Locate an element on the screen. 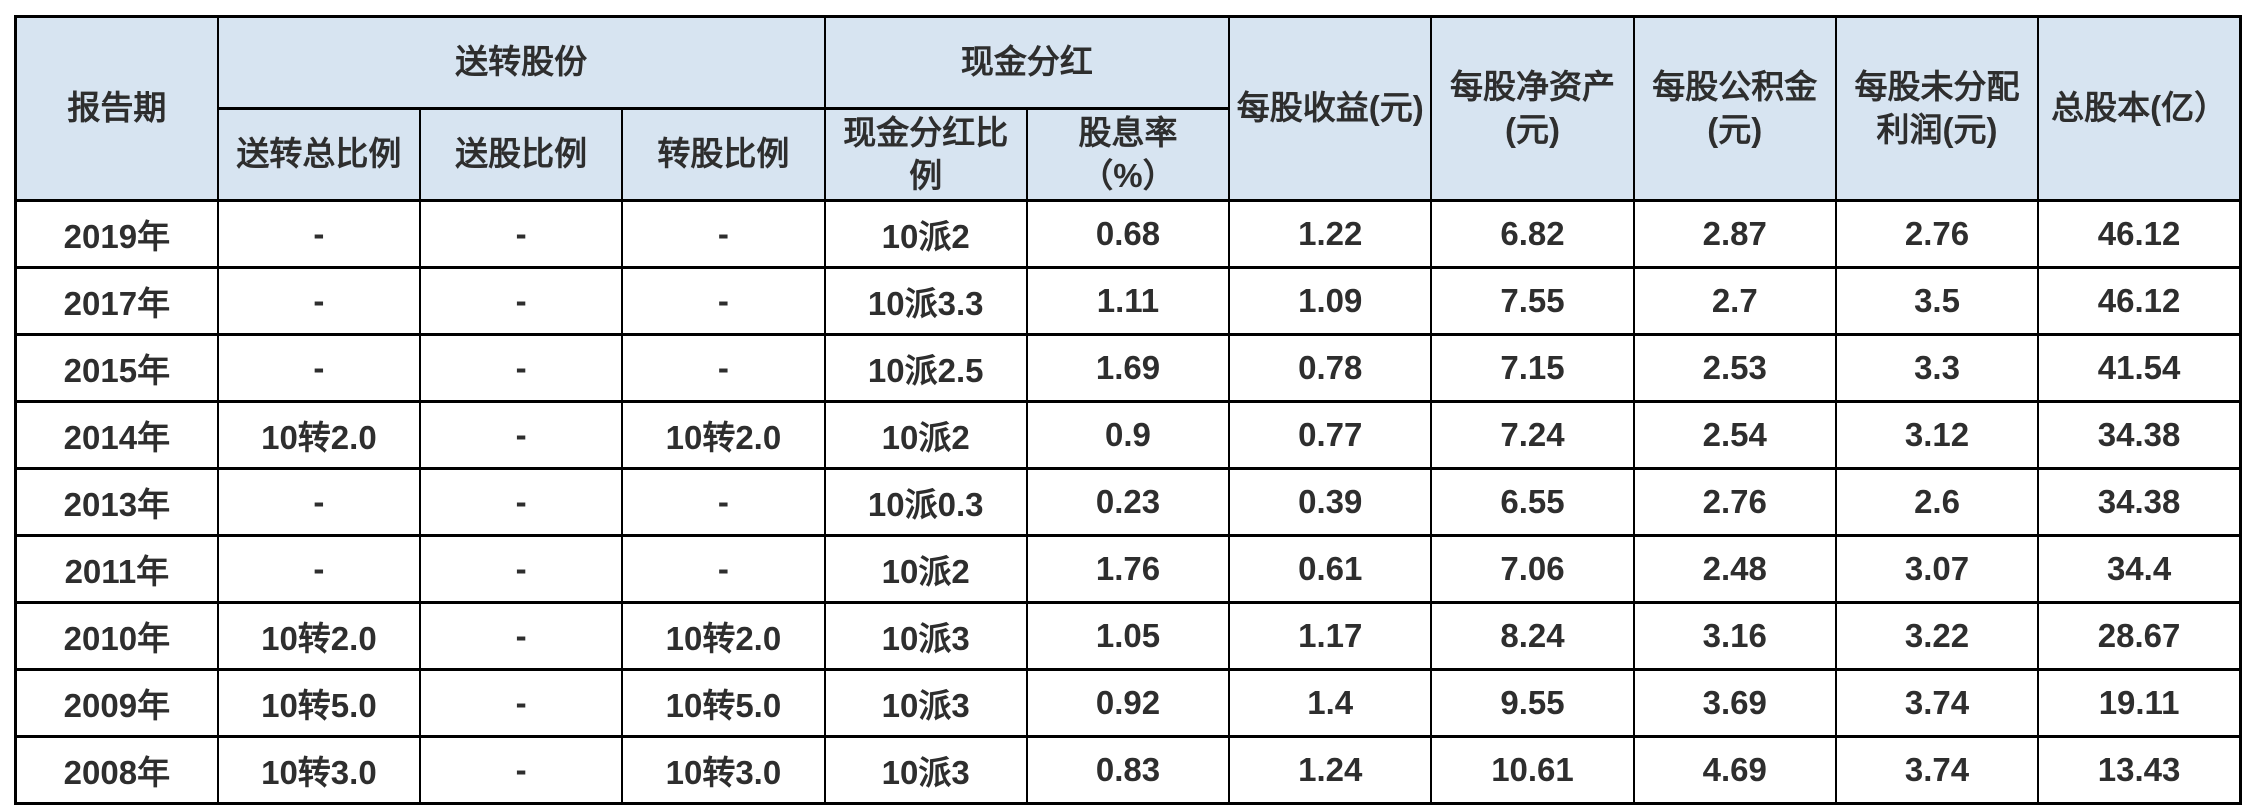  cell-report-period: 2013年 is located at coordinates (116, 502).